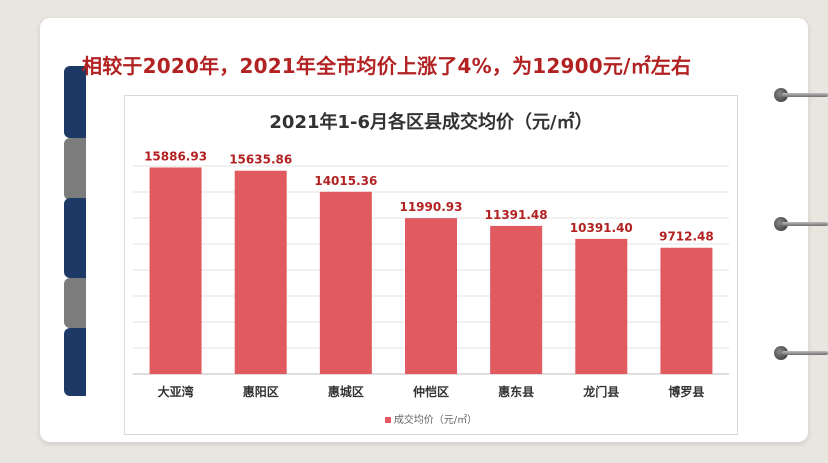  Describe the element at coordinates (686, 237) in the screenshot. I see `data-label: 9712.48` at that location.